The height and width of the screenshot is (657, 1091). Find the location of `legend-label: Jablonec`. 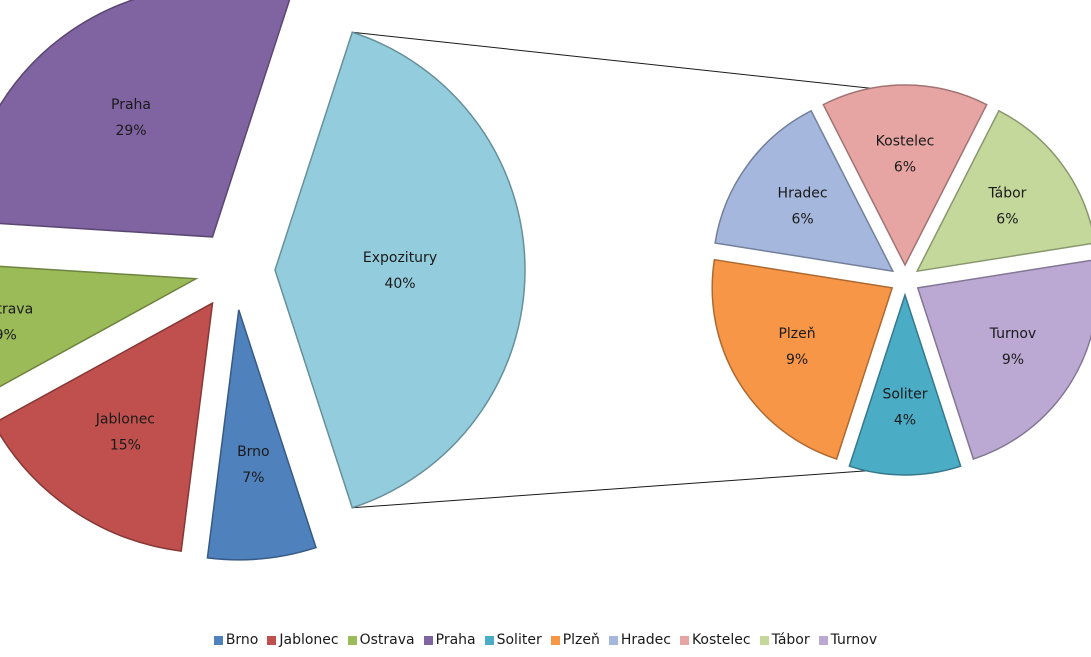

legend-label: Jablonec is located at coordinates (309, 640).